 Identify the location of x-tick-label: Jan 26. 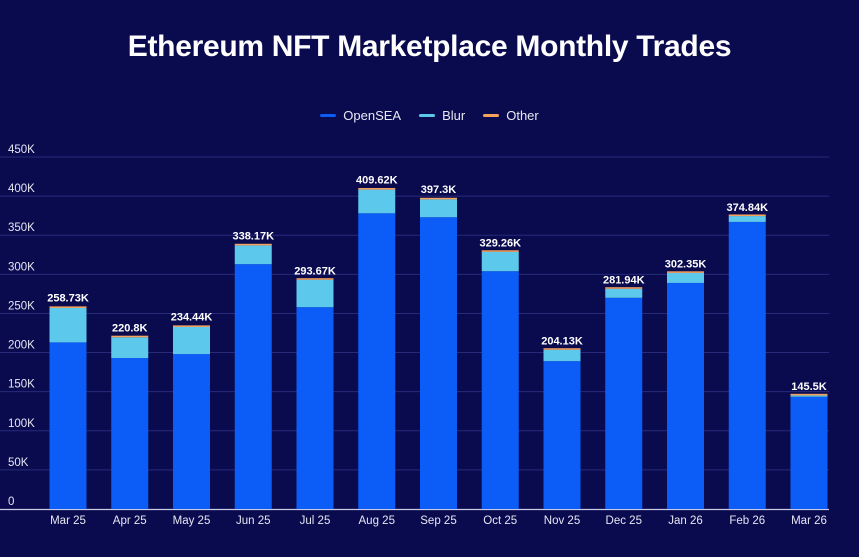
(685, 521).